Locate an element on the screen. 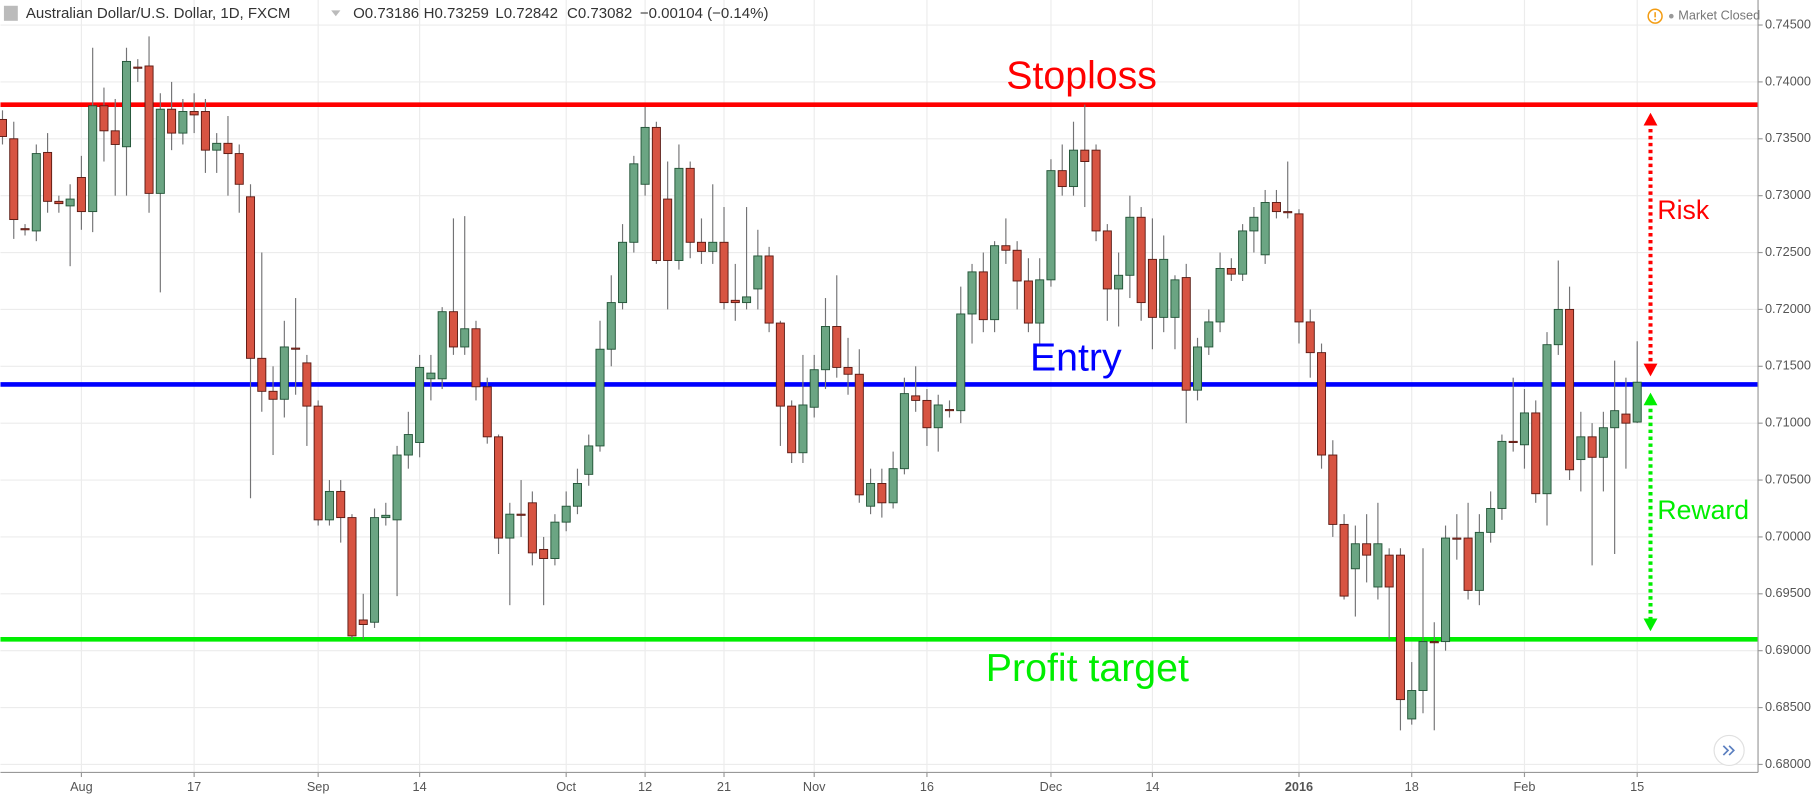  y-tick-label: 0.68000 is located at coordinates (1788, 763).